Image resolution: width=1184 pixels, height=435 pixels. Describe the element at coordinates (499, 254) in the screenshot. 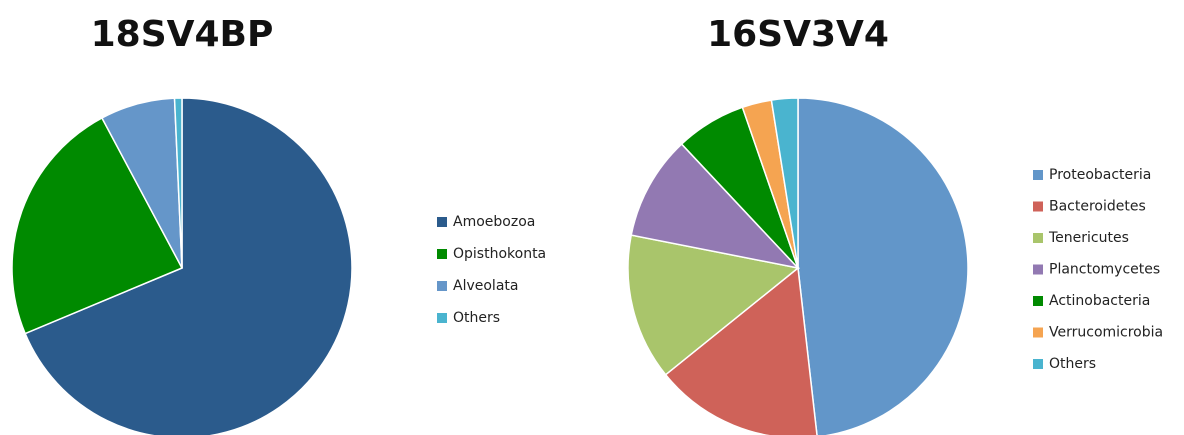

I see `legend-label: Opisthokonta` at that location.